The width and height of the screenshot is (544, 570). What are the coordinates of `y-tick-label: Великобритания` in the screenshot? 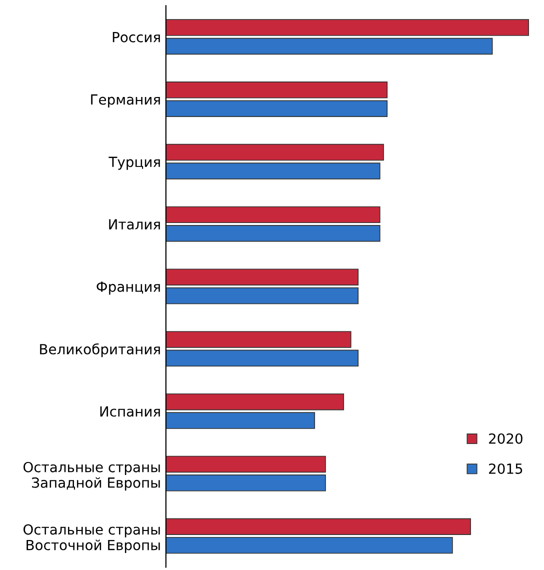 It's located at (100, 350).